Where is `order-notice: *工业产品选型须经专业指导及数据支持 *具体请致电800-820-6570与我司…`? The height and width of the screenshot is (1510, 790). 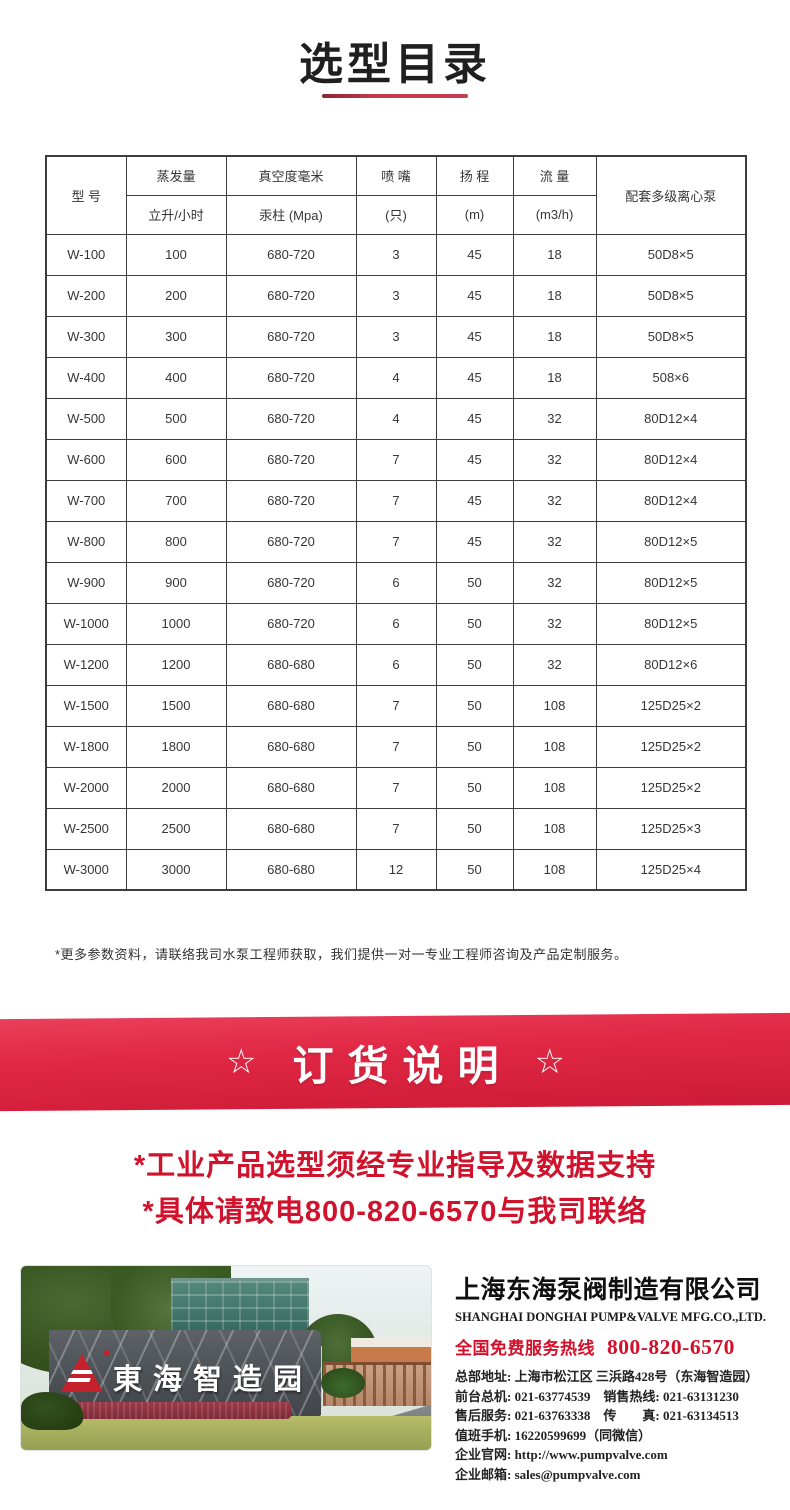
order-notice: *工业产品选型须经专业指导及数据支持 *具体请致电800-820-6570与我司… is located at coordinates (395, 1189).